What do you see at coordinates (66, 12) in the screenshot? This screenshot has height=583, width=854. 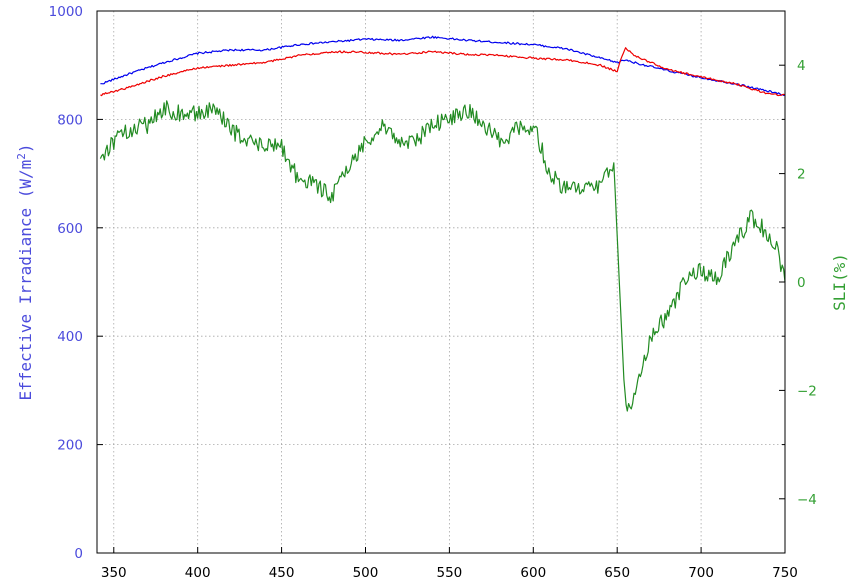 I see `y-left-tick-label: 1000` at bounding box center [66, 12].